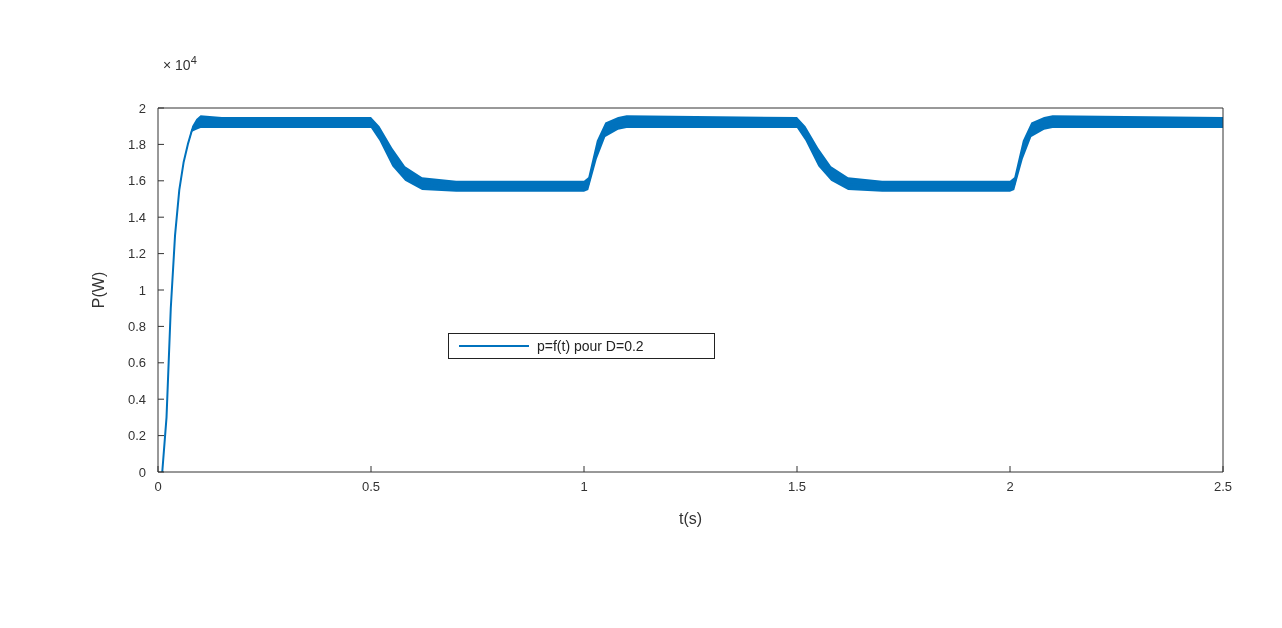  I want to click on y-tick-label: 1.6, so click(136, 181).